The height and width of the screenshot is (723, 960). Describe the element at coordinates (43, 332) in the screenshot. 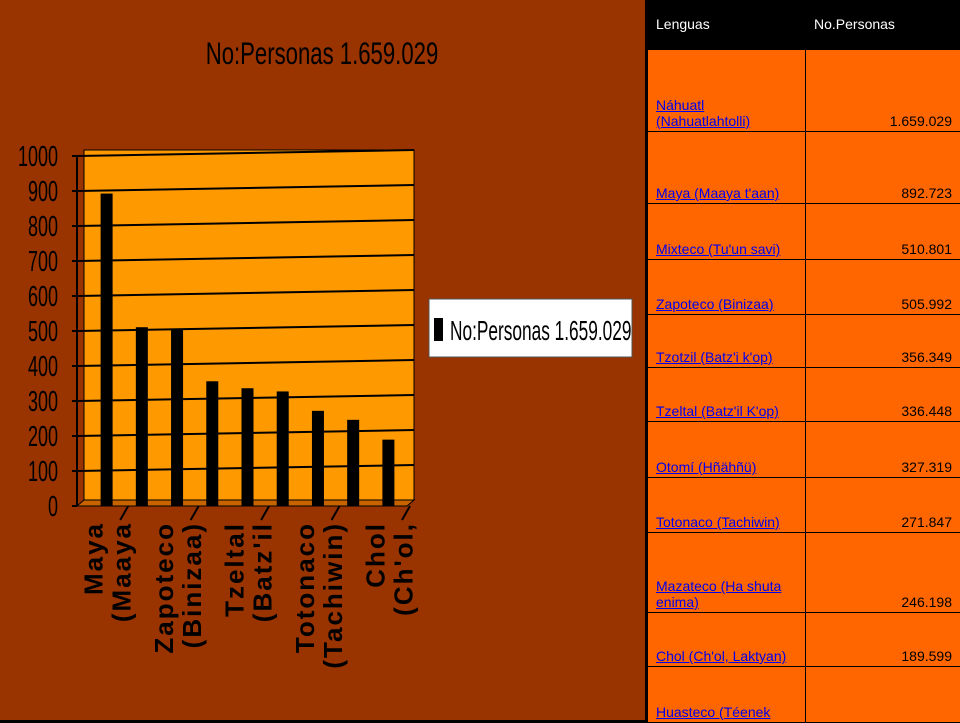

I see `y-tick-label: 500` at that location.